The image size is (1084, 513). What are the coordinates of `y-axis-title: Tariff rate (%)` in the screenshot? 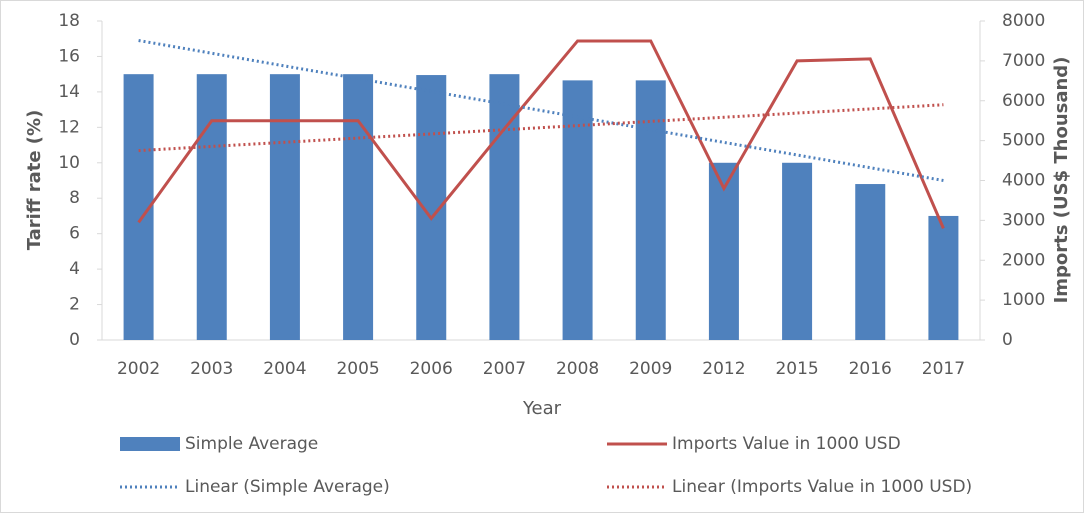 It's located at (34, 180).